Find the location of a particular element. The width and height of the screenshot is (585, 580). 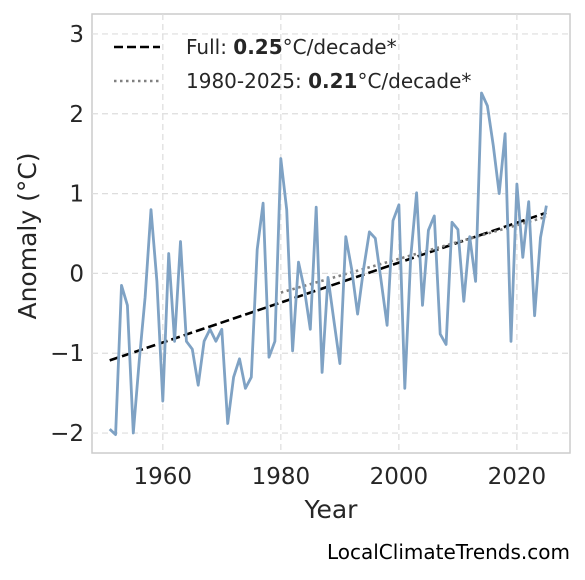

y-tick-label: −1 is located at coordinates (67, 354).